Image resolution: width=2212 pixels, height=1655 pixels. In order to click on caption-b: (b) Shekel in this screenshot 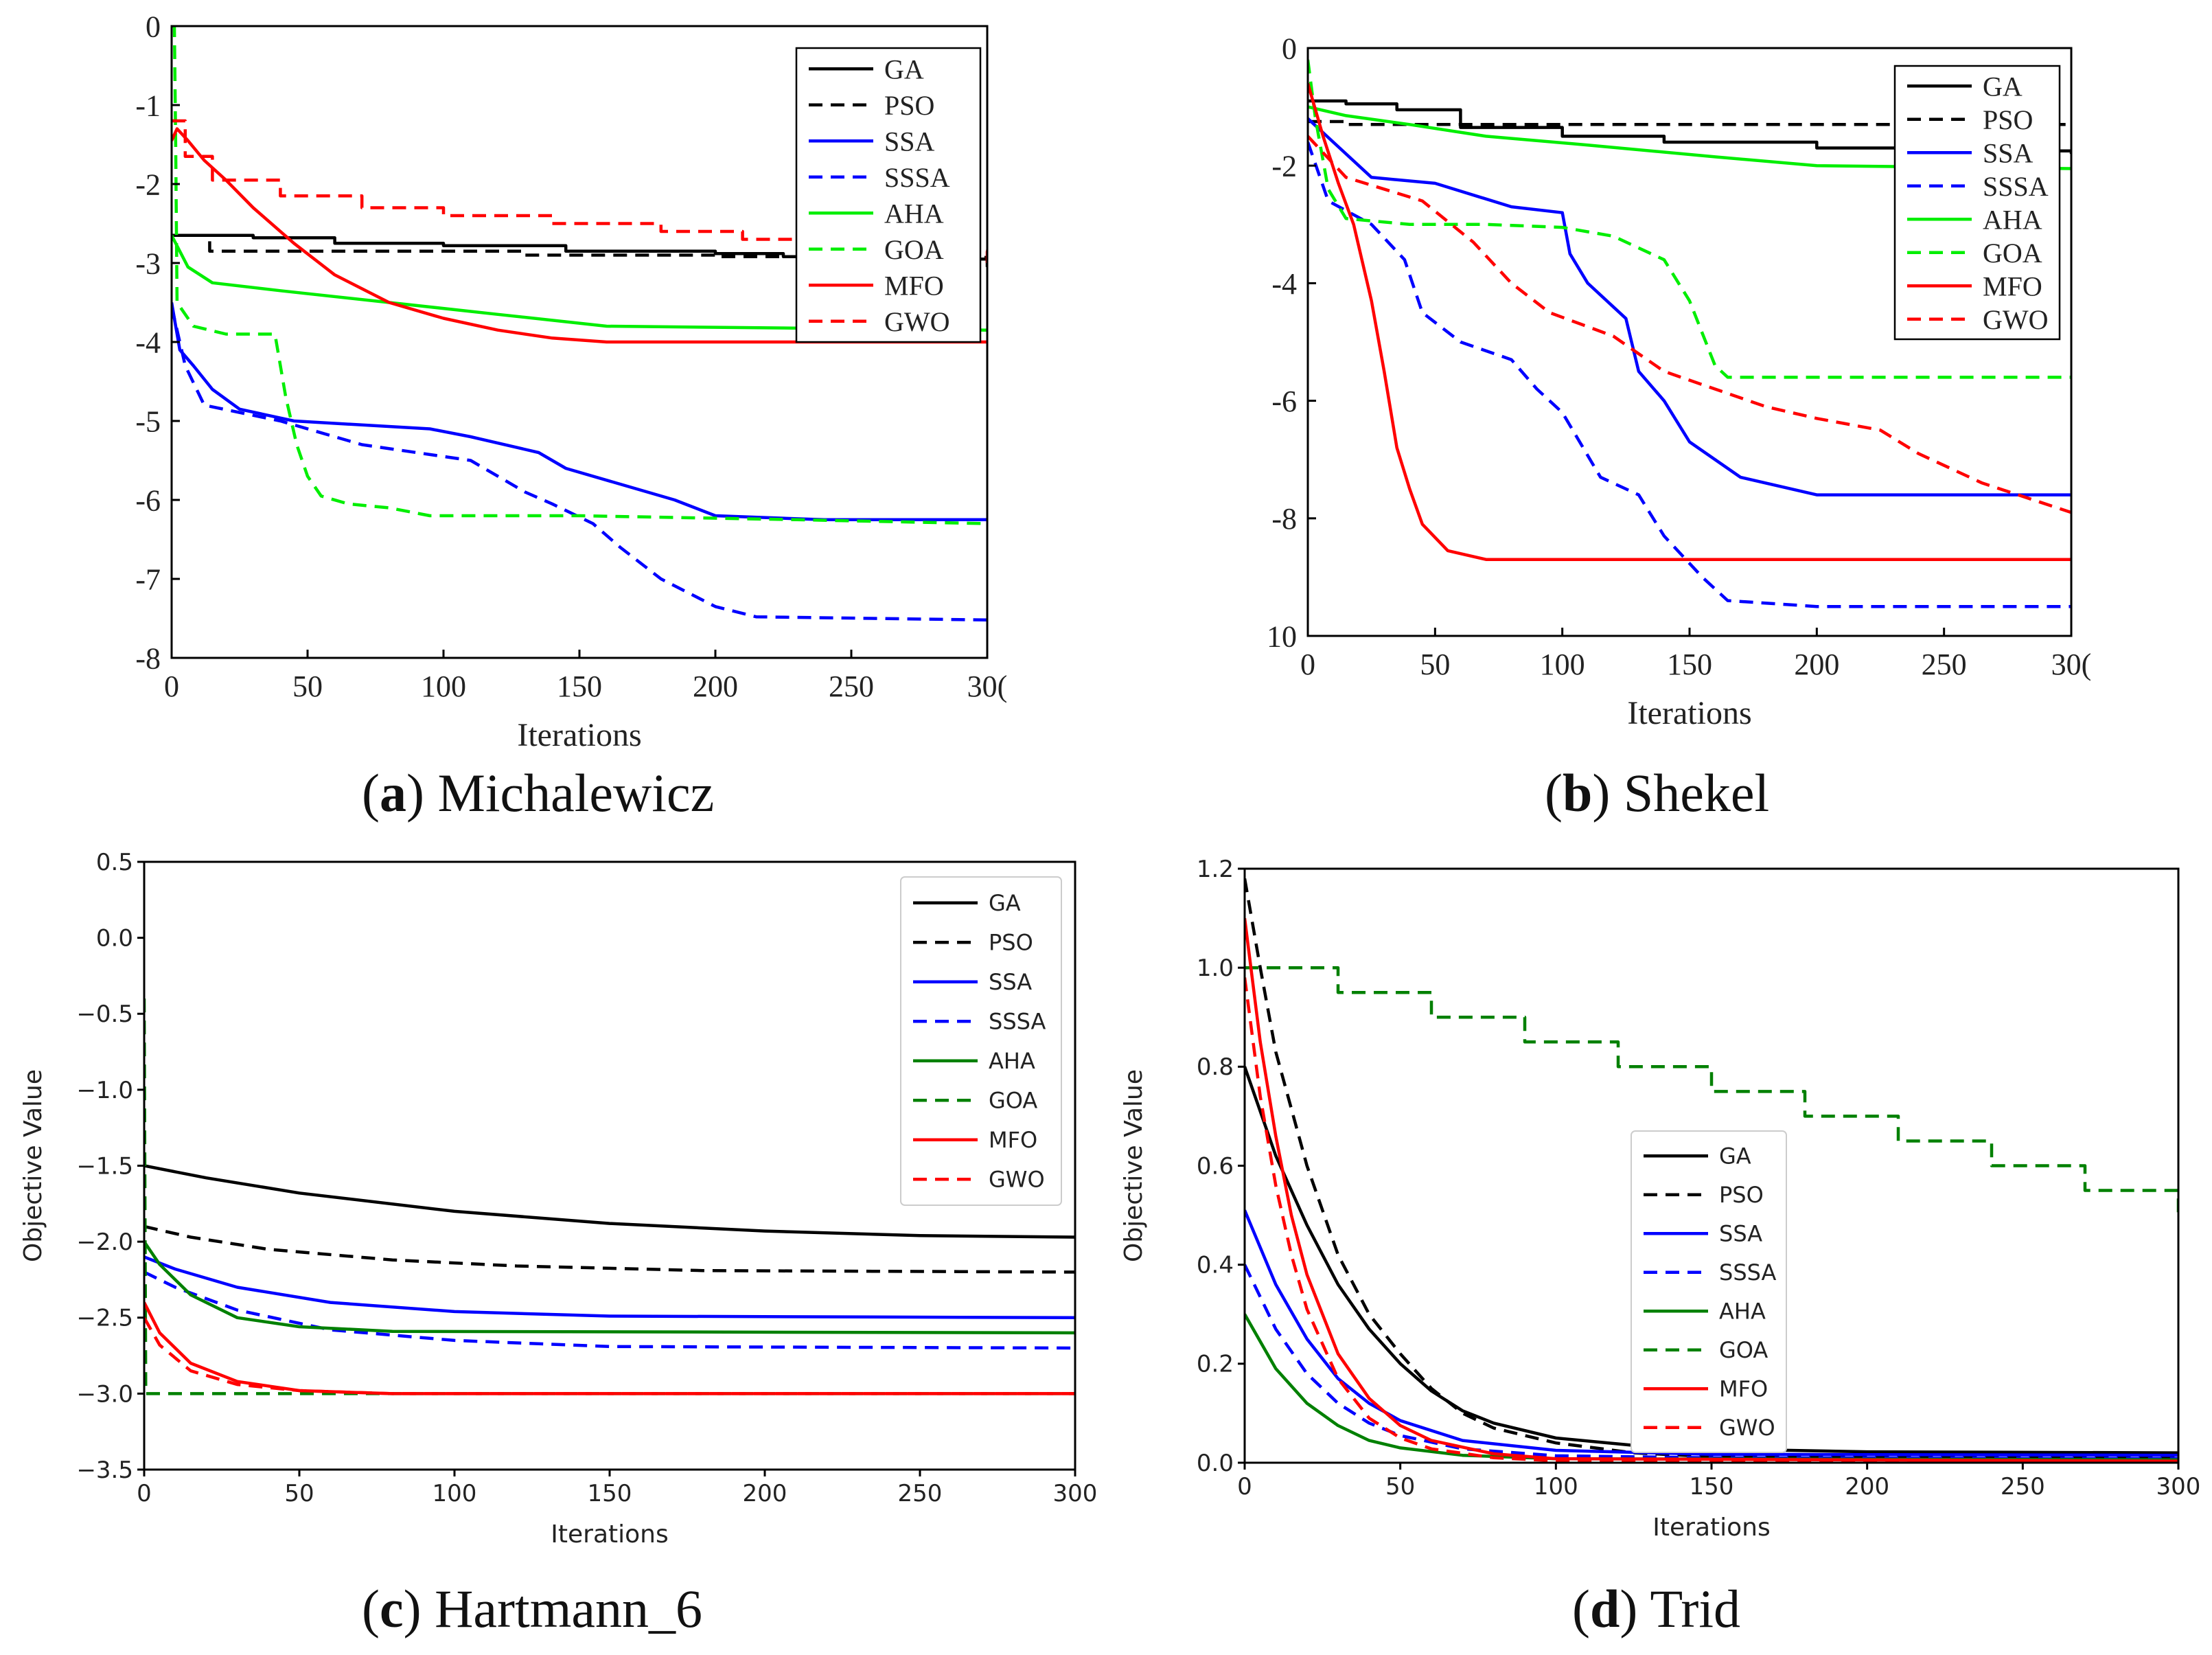, I will do `click(1657, 793)`.